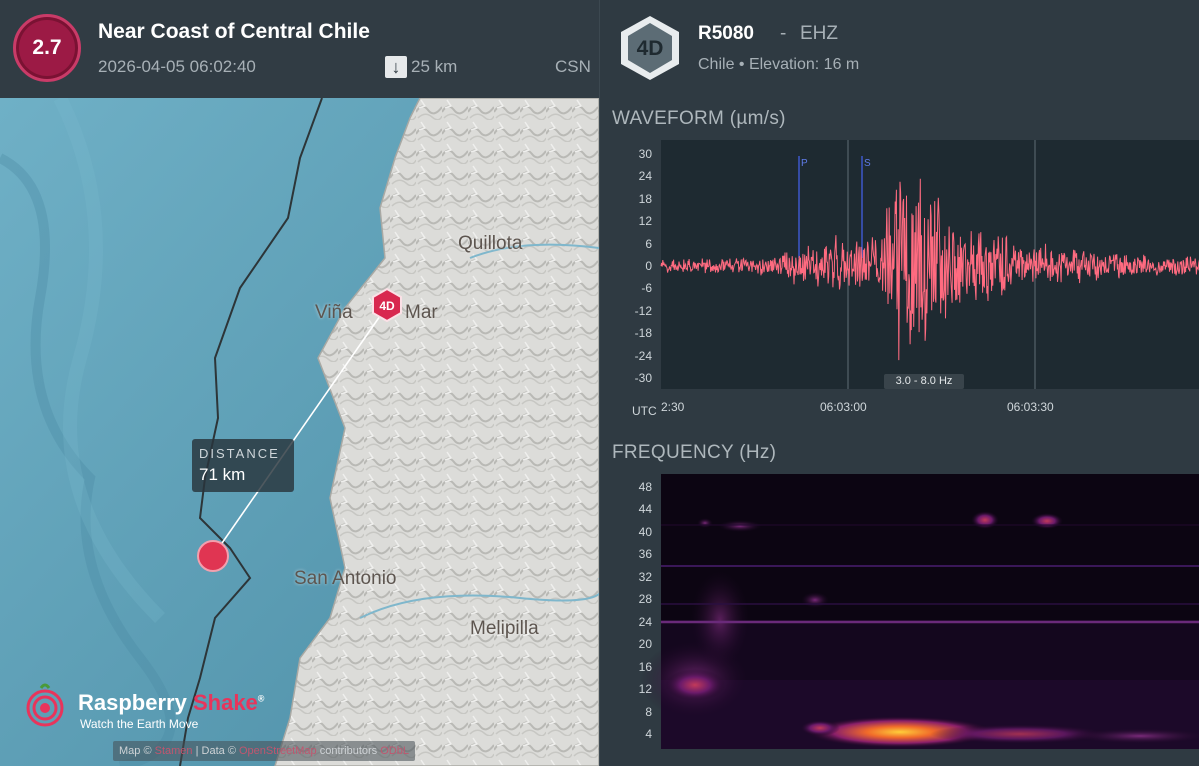 This screenshot has height=766, width=1199. I want to click on event-depth: 25 km, so click(434, 66).